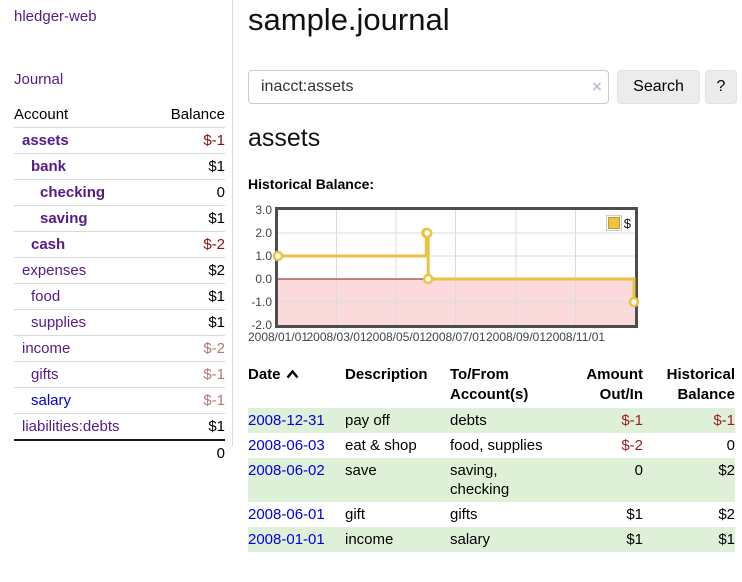 This screenshot has height=582, width=742. I want to click on amount-column-header: Amount Out/In, so click(614, 384).